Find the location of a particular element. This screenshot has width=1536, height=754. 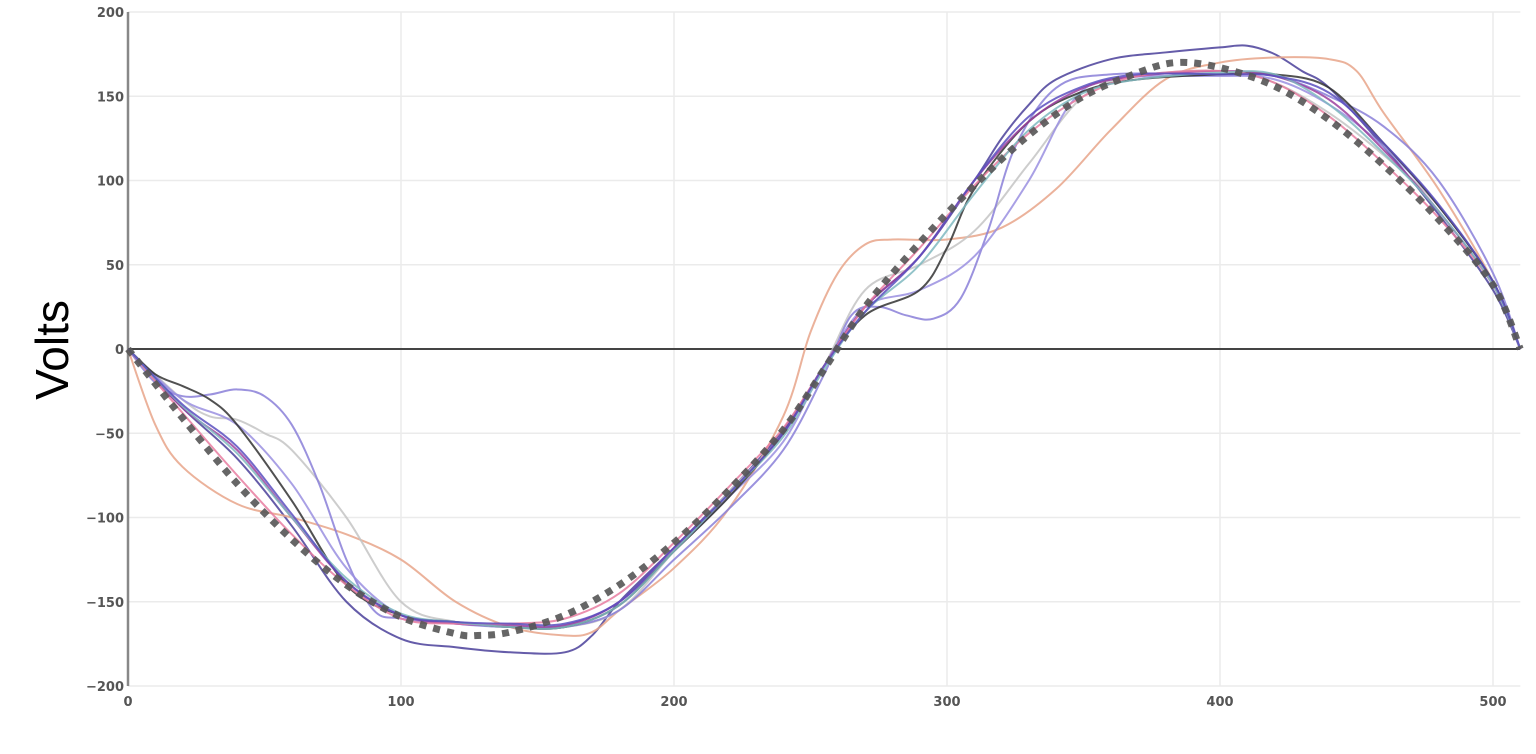

y-tick-label: 50 is located at coordinates (115, 266).